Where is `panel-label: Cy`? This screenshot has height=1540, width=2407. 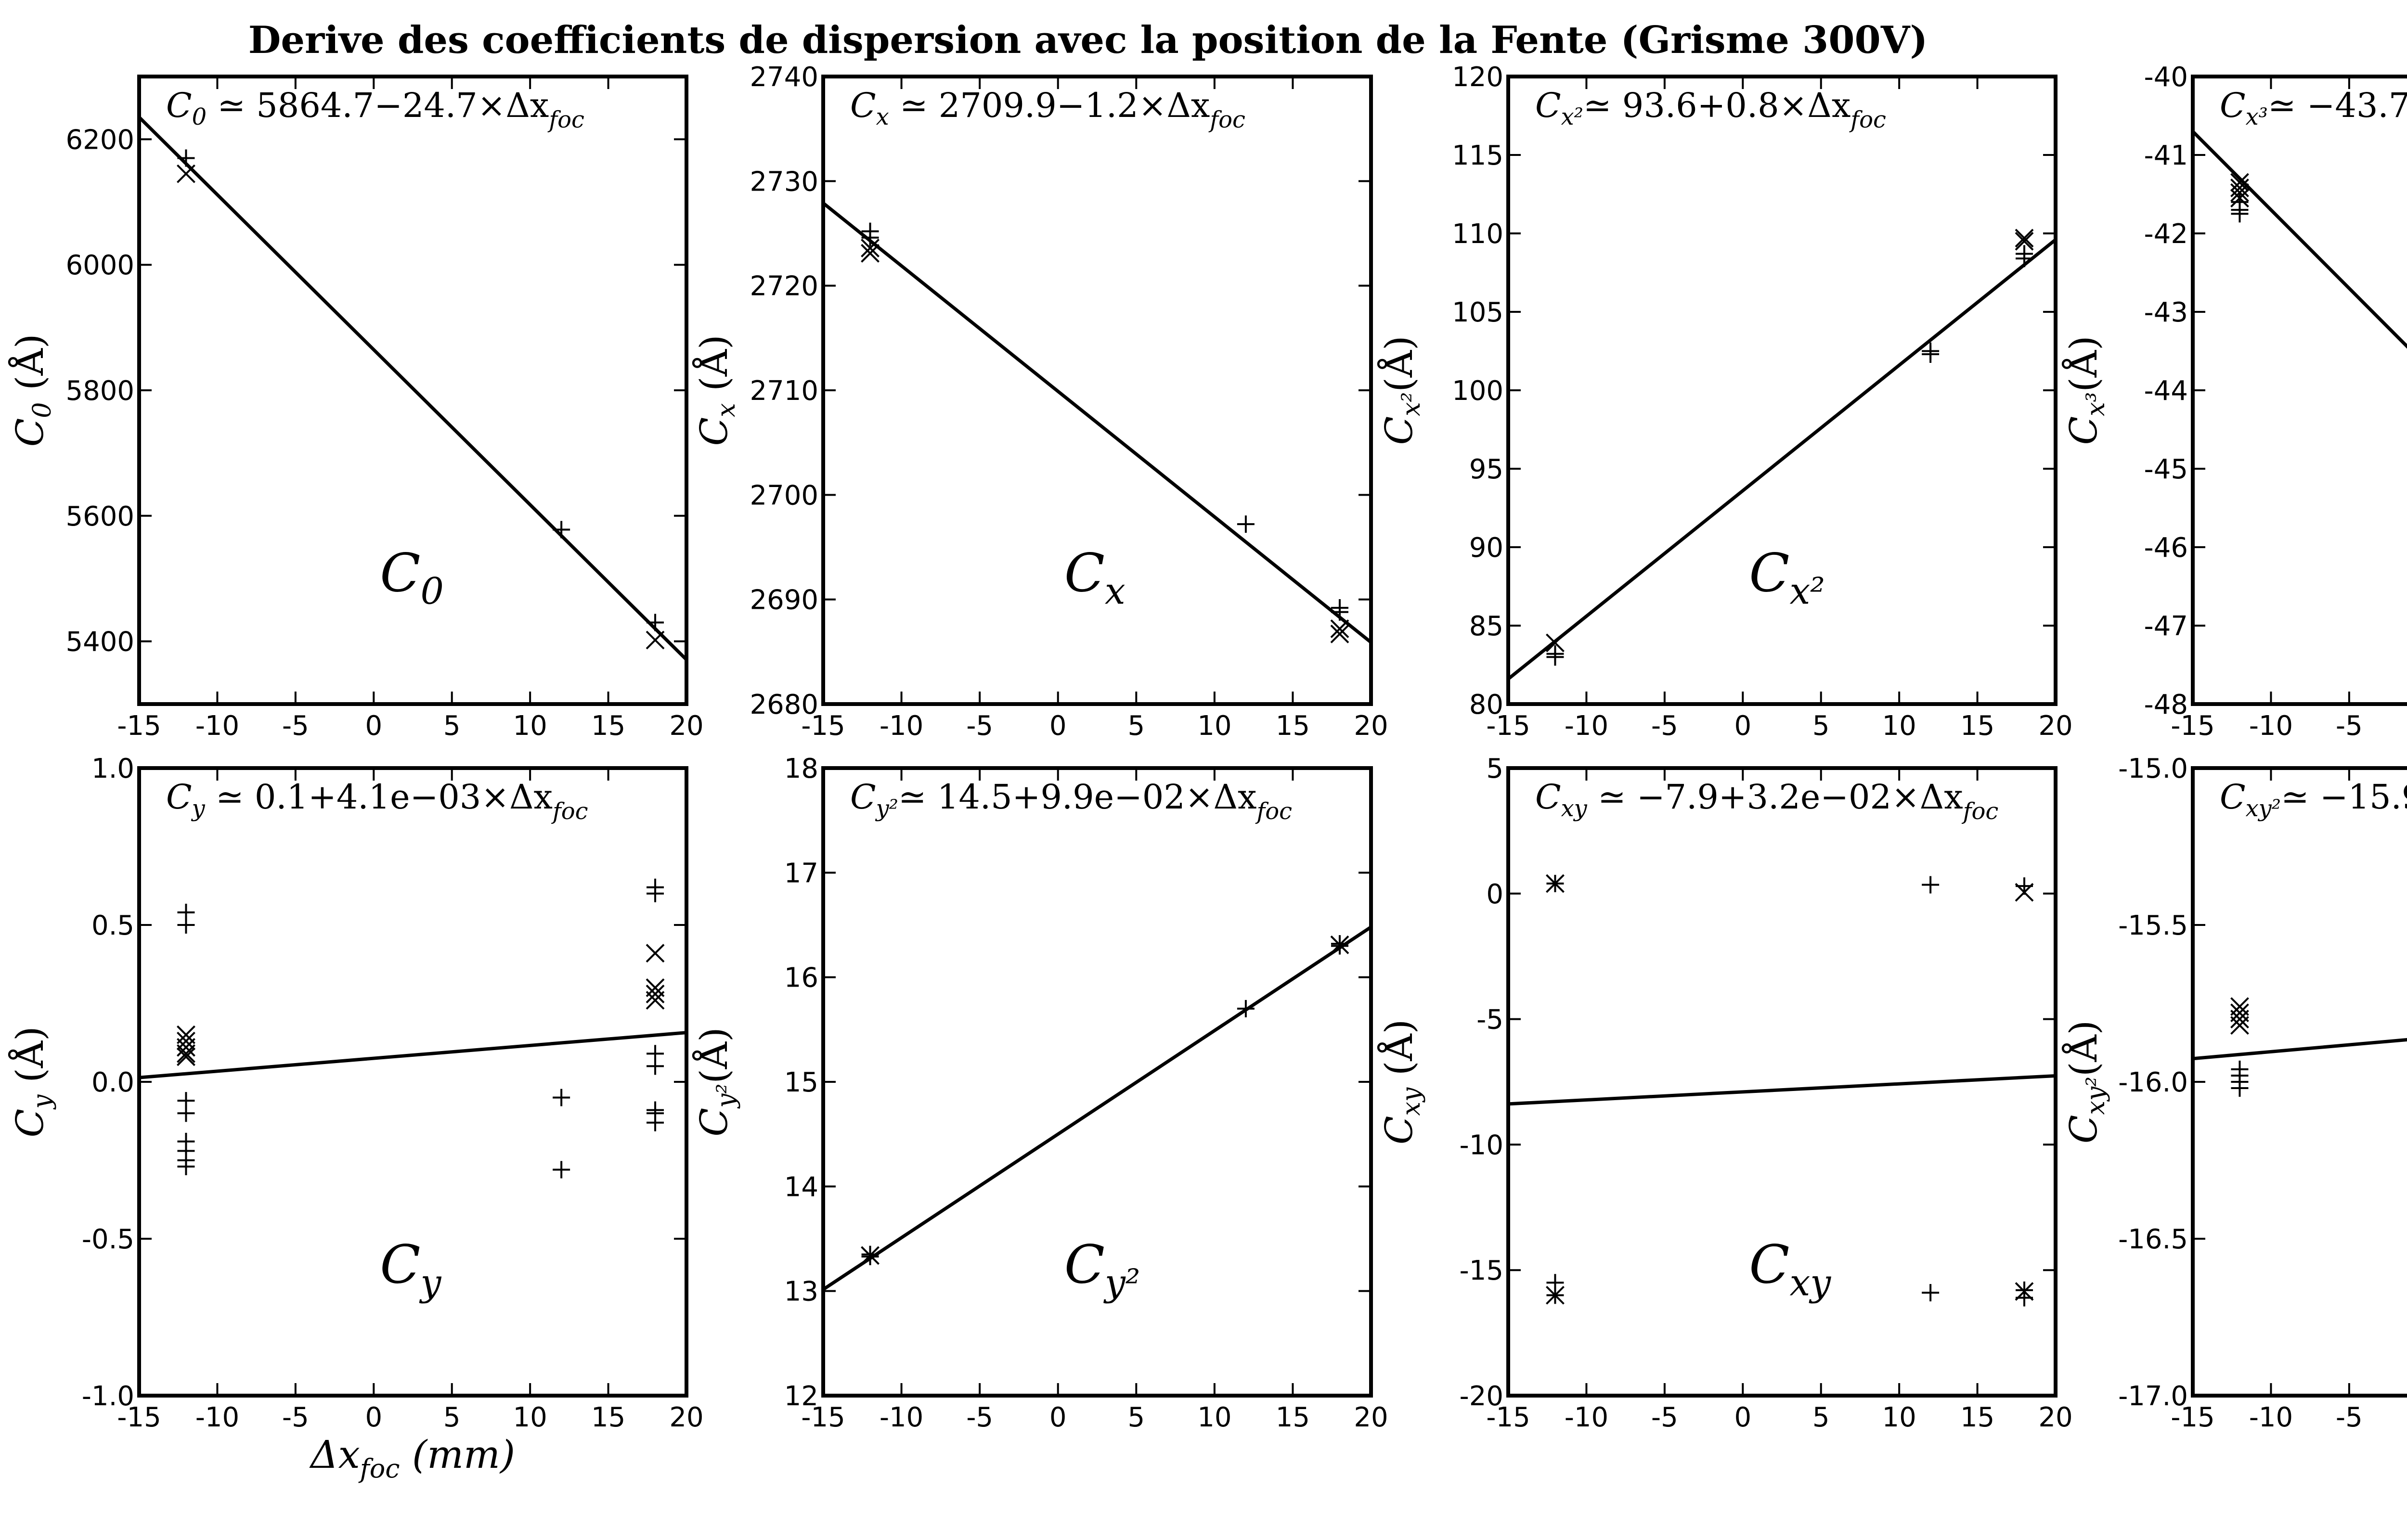
panel-label: Cy is located at coordinates (410, 1268).